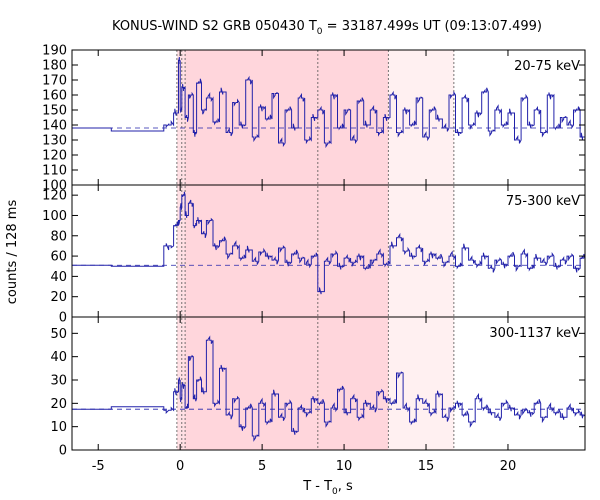  What do you see at coordinates (58, 404) in the screenshot?
I see `y-tick-label-2-2: 20` at bounding box center [58, 404].